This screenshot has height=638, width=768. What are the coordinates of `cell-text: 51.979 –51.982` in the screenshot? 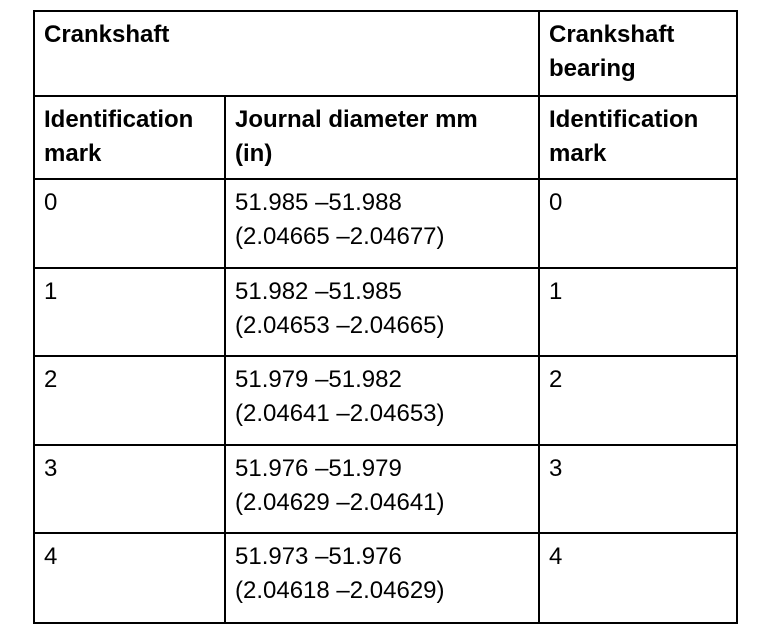 It's located at (318, 379).